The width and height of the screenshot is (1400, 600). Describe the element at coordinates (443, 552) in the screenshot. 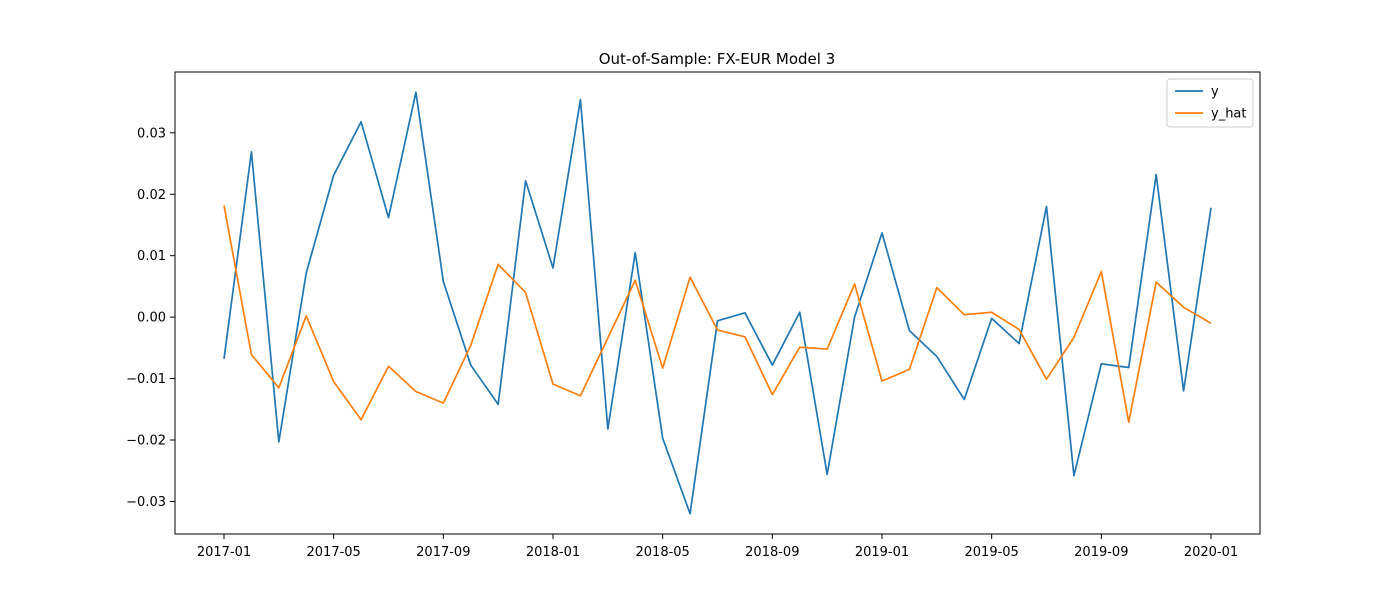

I see `x-tick-label: 2017-09` at that location.